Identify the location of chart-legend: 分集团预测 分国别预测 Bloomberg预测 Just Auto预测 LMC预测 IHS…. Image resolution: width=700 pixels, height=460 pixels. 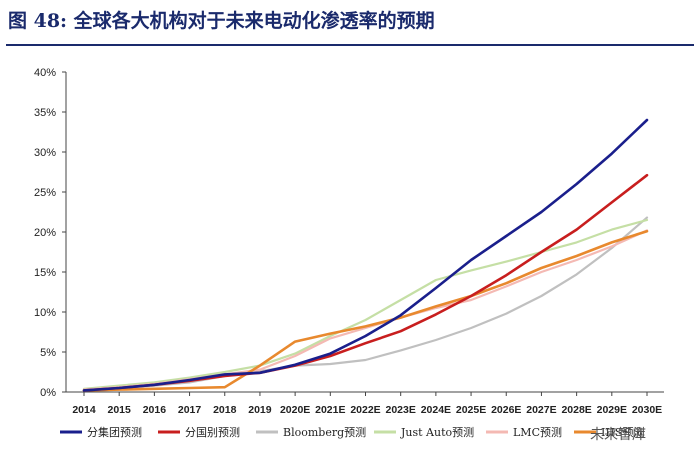
(352, 432).